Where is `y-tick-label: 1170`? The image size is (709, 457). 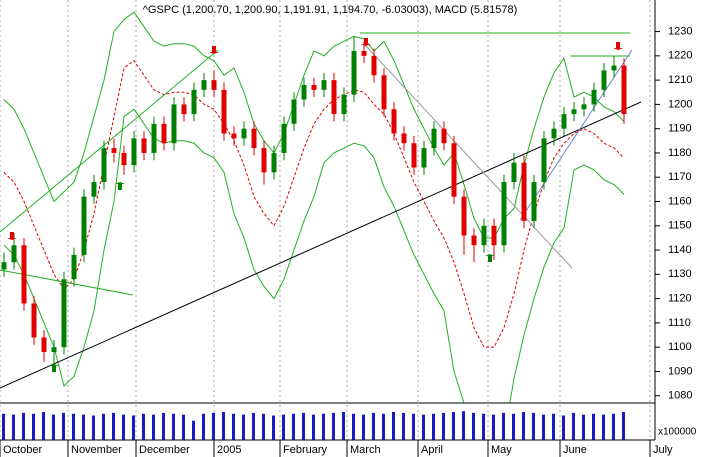
y-tick-label: 1170 is located at coordinates (680, 177).